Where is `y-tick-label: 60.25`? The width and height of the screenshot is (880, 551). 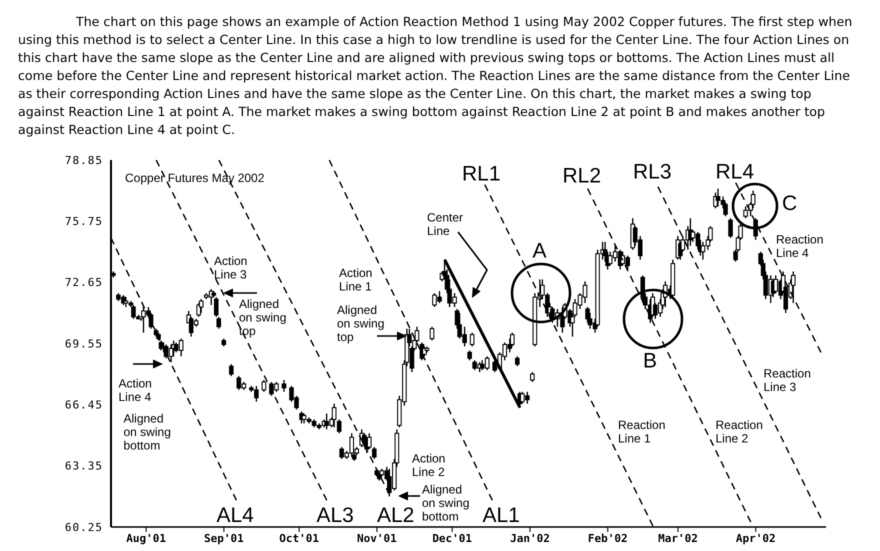
y-tick-label: 60.25 is located at coordinates (83, 527).